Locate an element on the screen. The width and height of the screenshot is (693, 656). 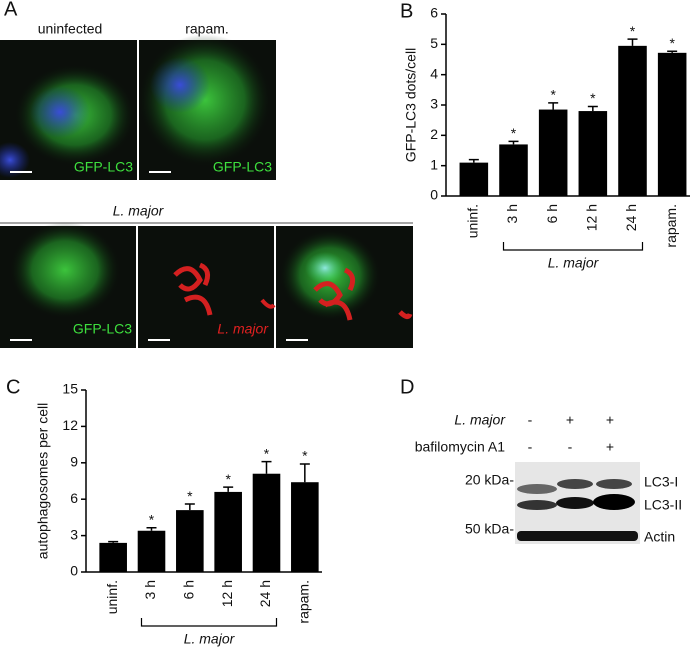
row-label: bafilomycin A1 is located at coordinates (460, 447).